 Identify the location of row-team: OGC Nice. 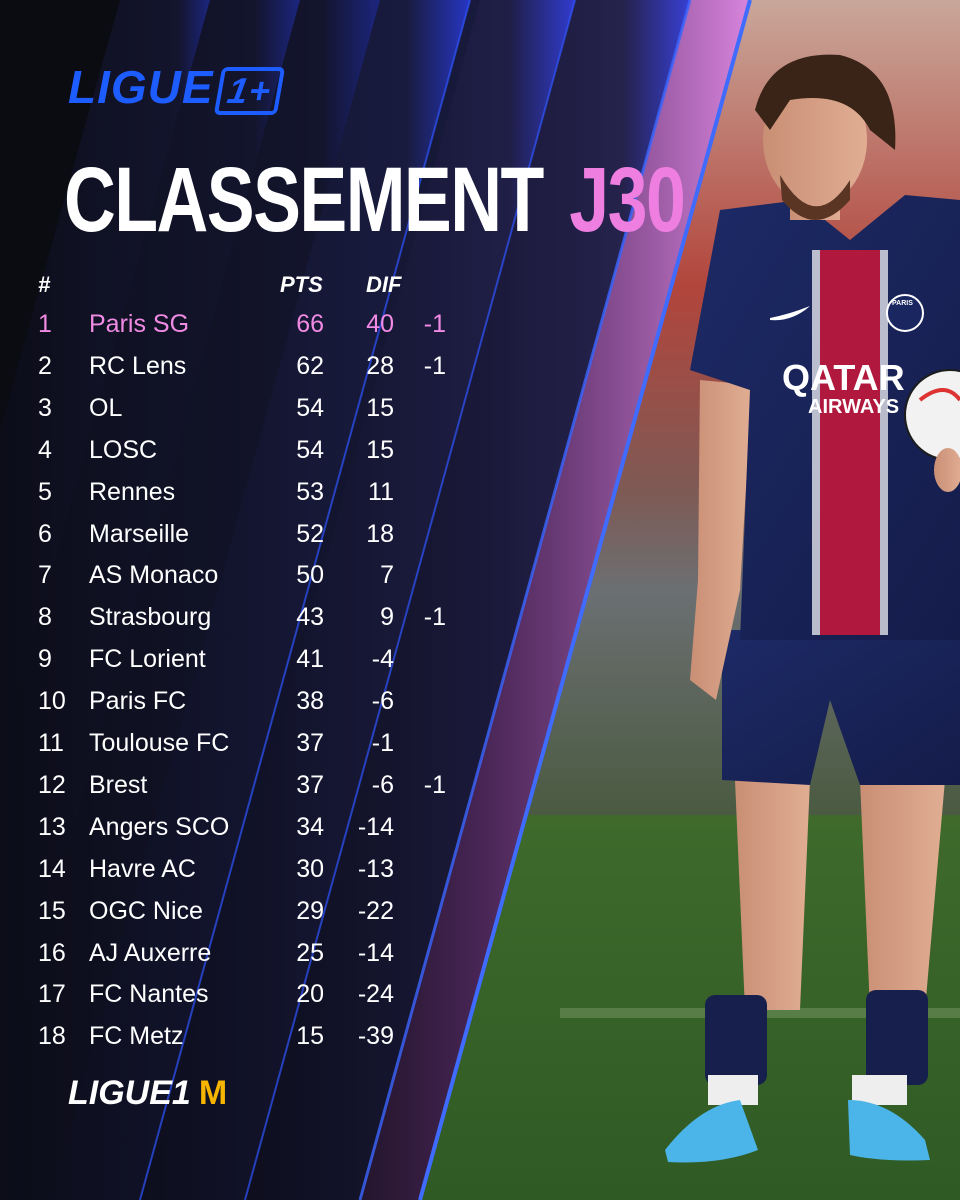
(146, 910).